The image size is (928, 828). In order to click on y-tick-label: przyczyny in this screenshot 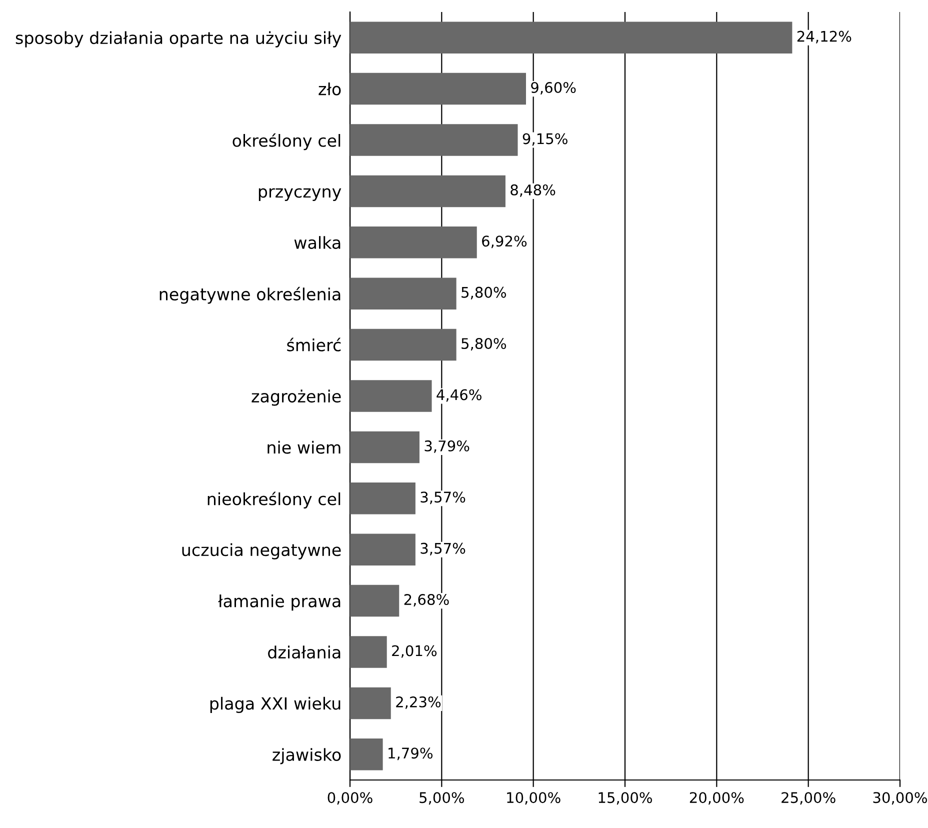, I will do `click(300, 194)`.